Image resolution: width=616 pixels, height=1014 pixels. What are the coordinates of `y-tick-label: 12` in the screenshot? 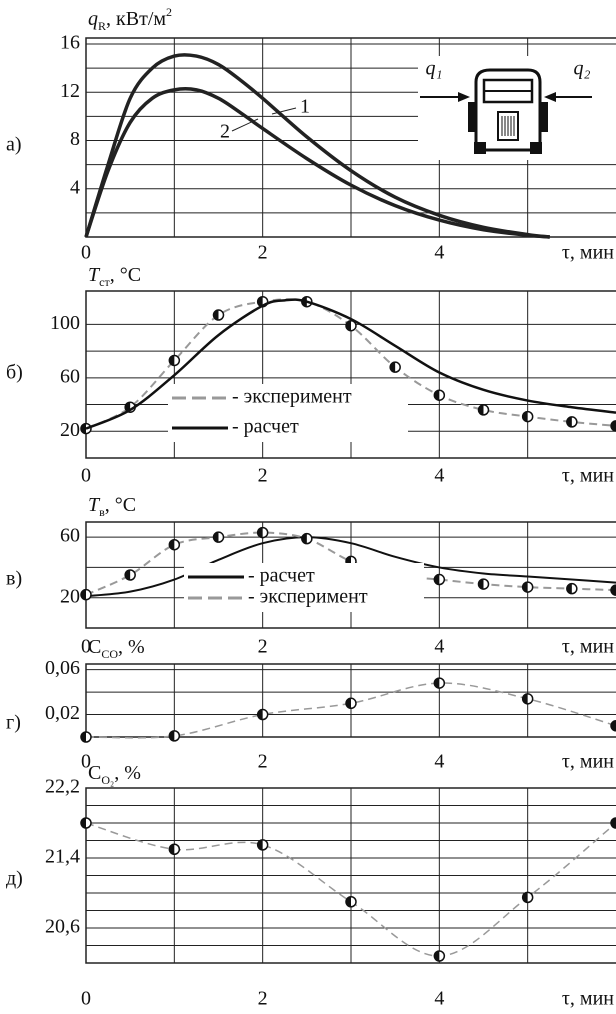 It's located at (70, 91).